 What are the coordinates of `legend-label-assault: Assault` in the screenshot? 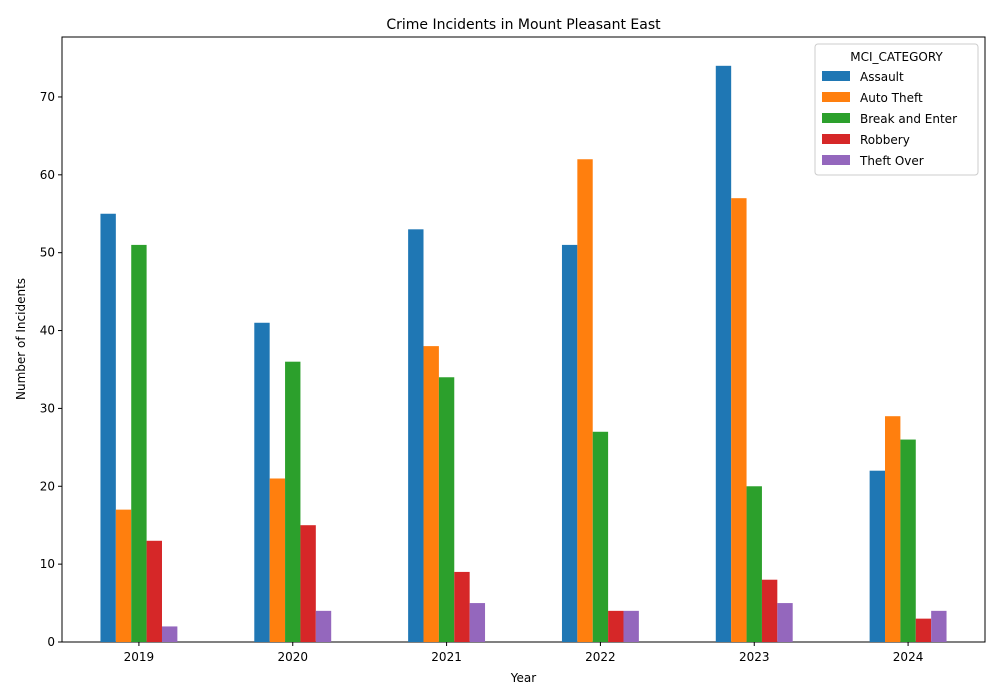 It's located at (882, 77).